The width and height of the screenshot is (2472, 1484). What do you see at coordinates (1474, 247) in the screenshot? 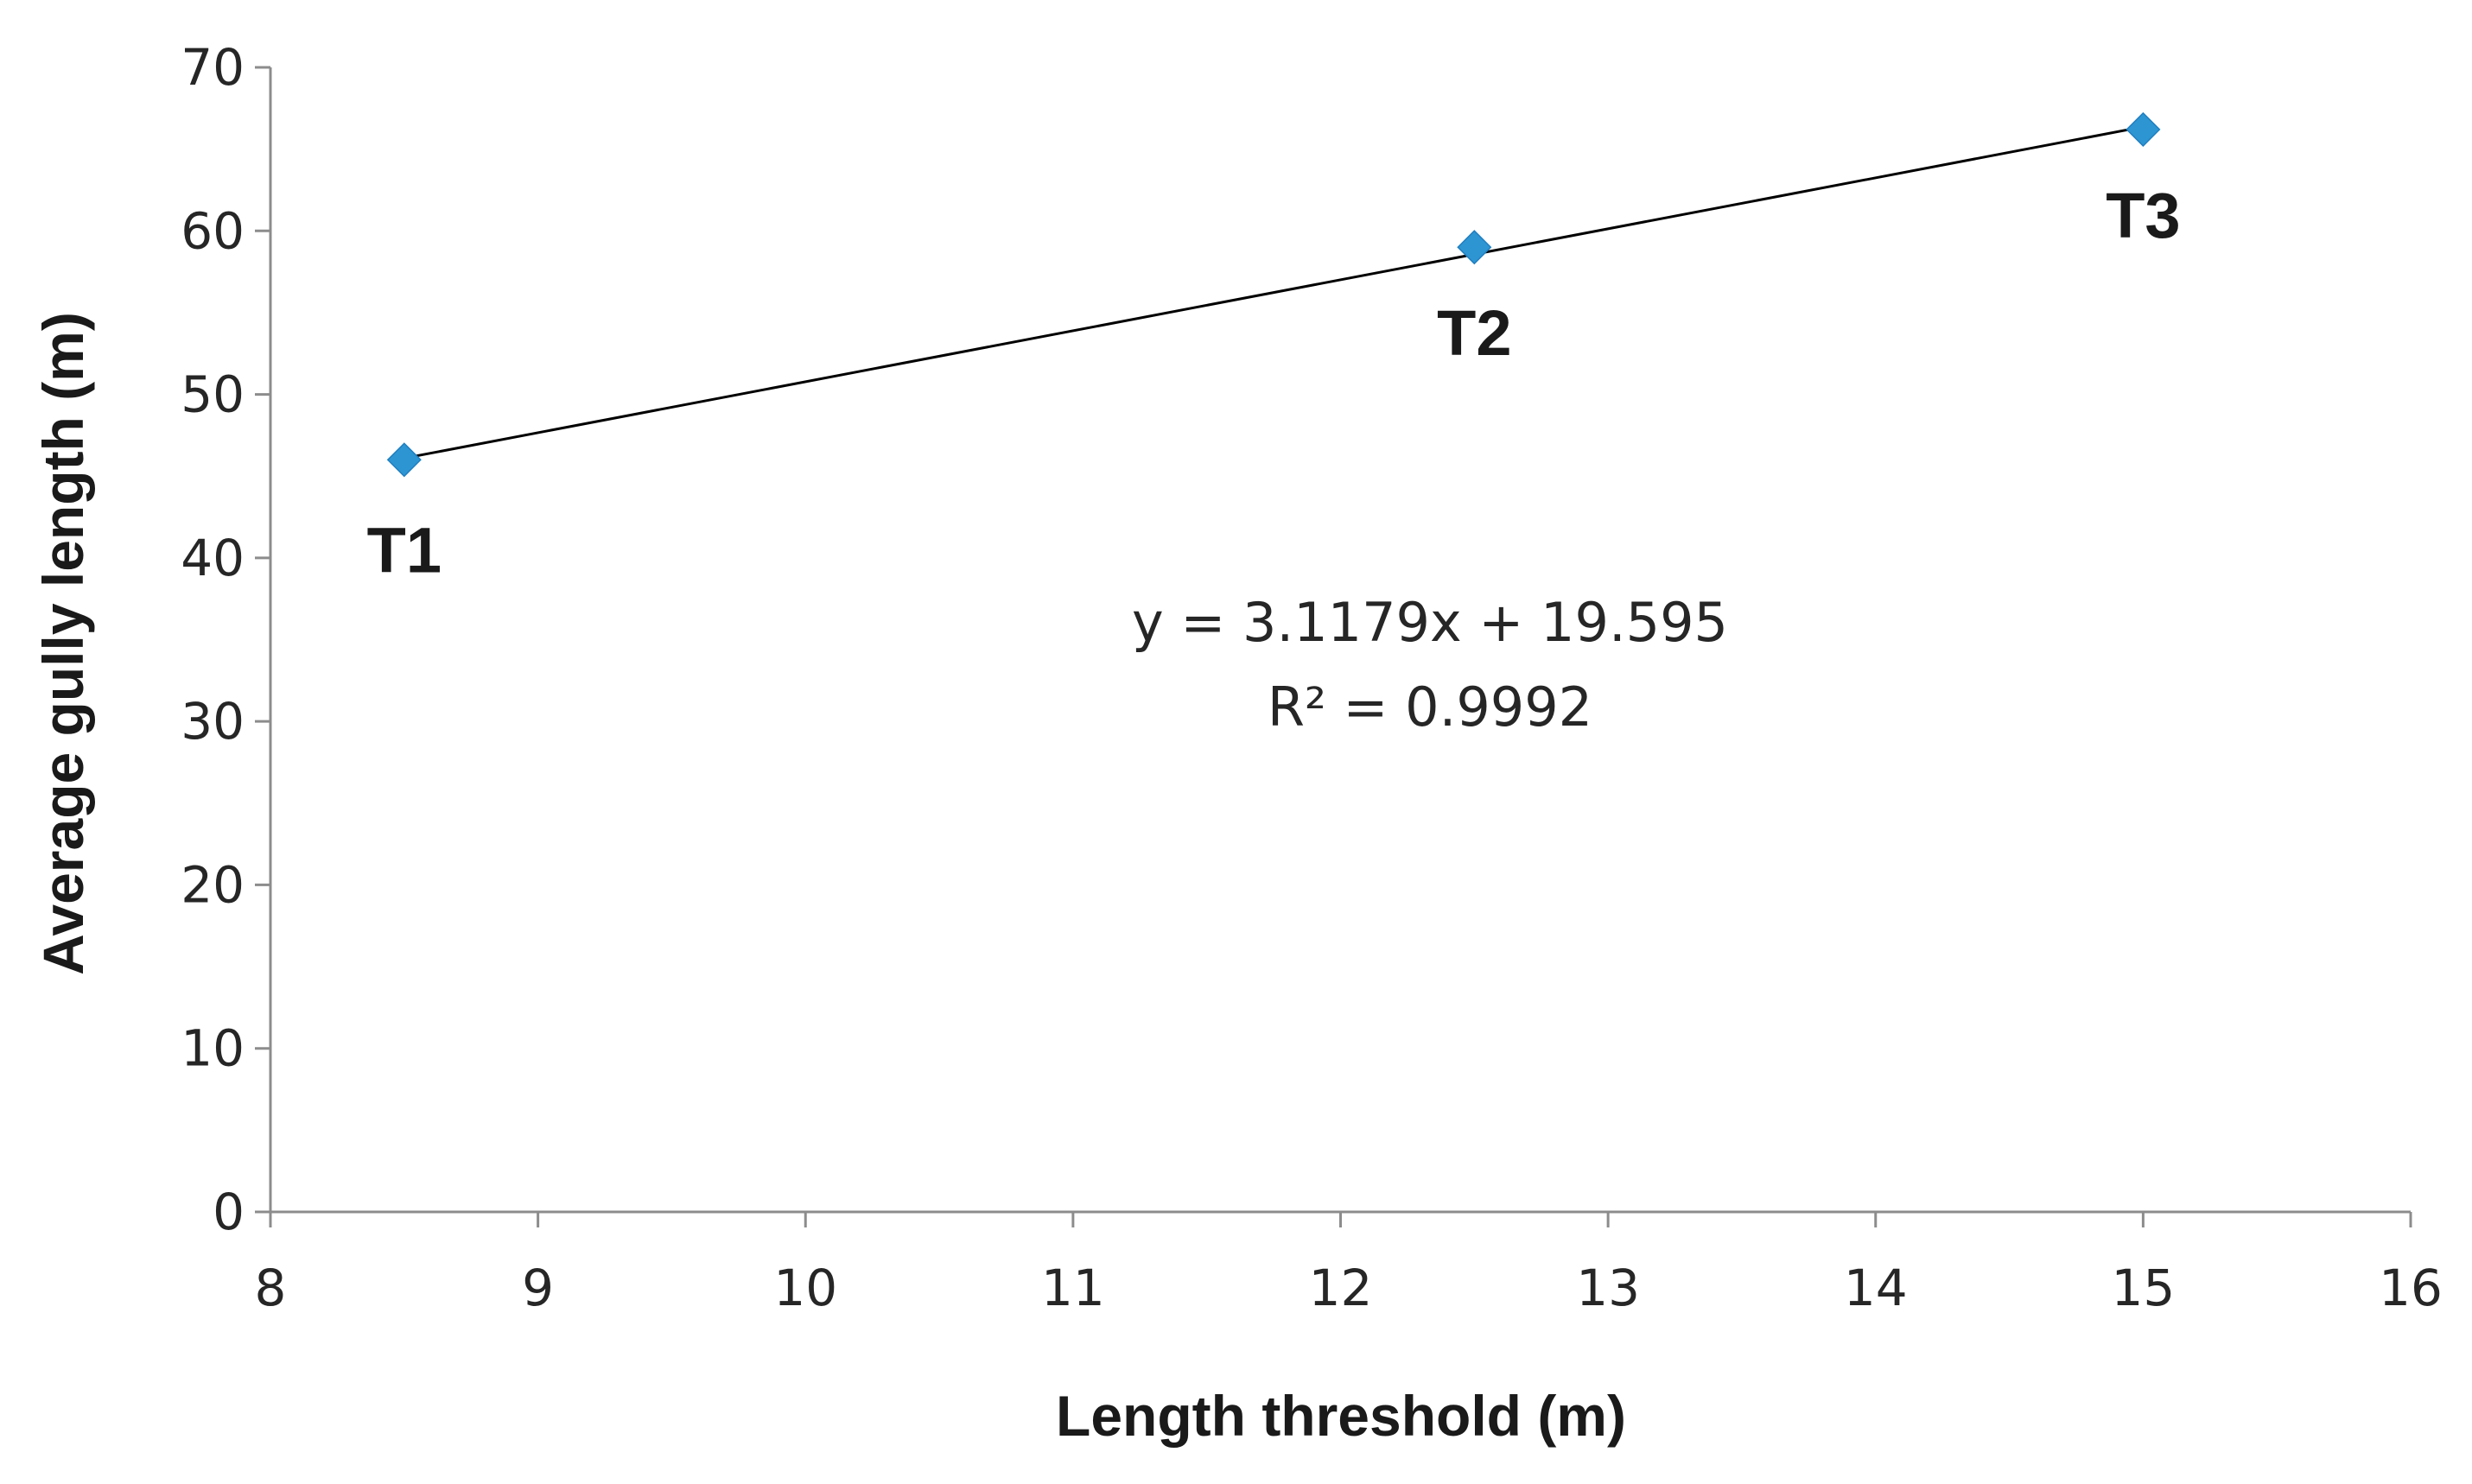
I see `data-point-t2` at bounding box center [1474, 247].